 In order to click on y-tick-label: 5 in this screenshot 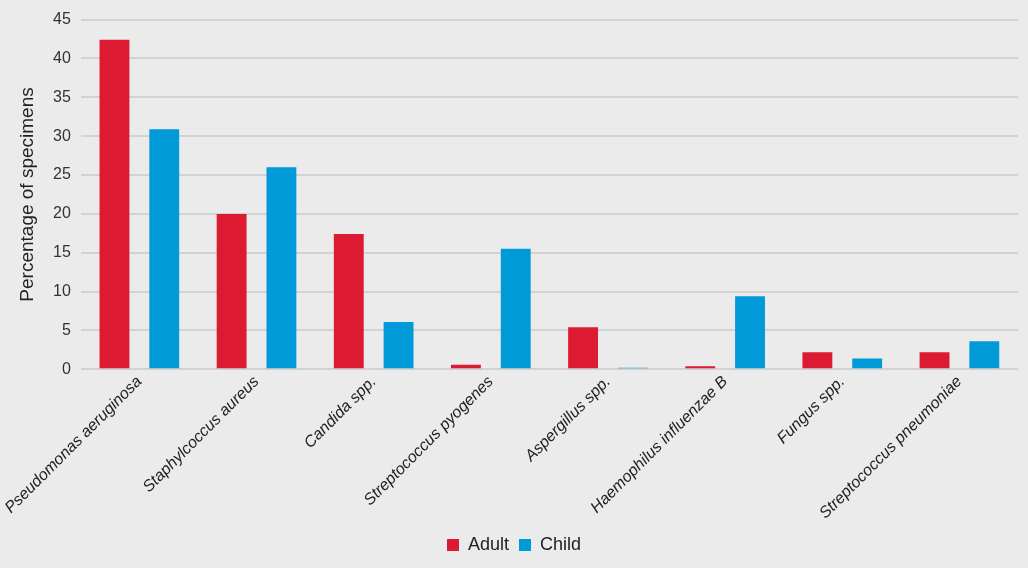, I will do `click(66, 329)`.